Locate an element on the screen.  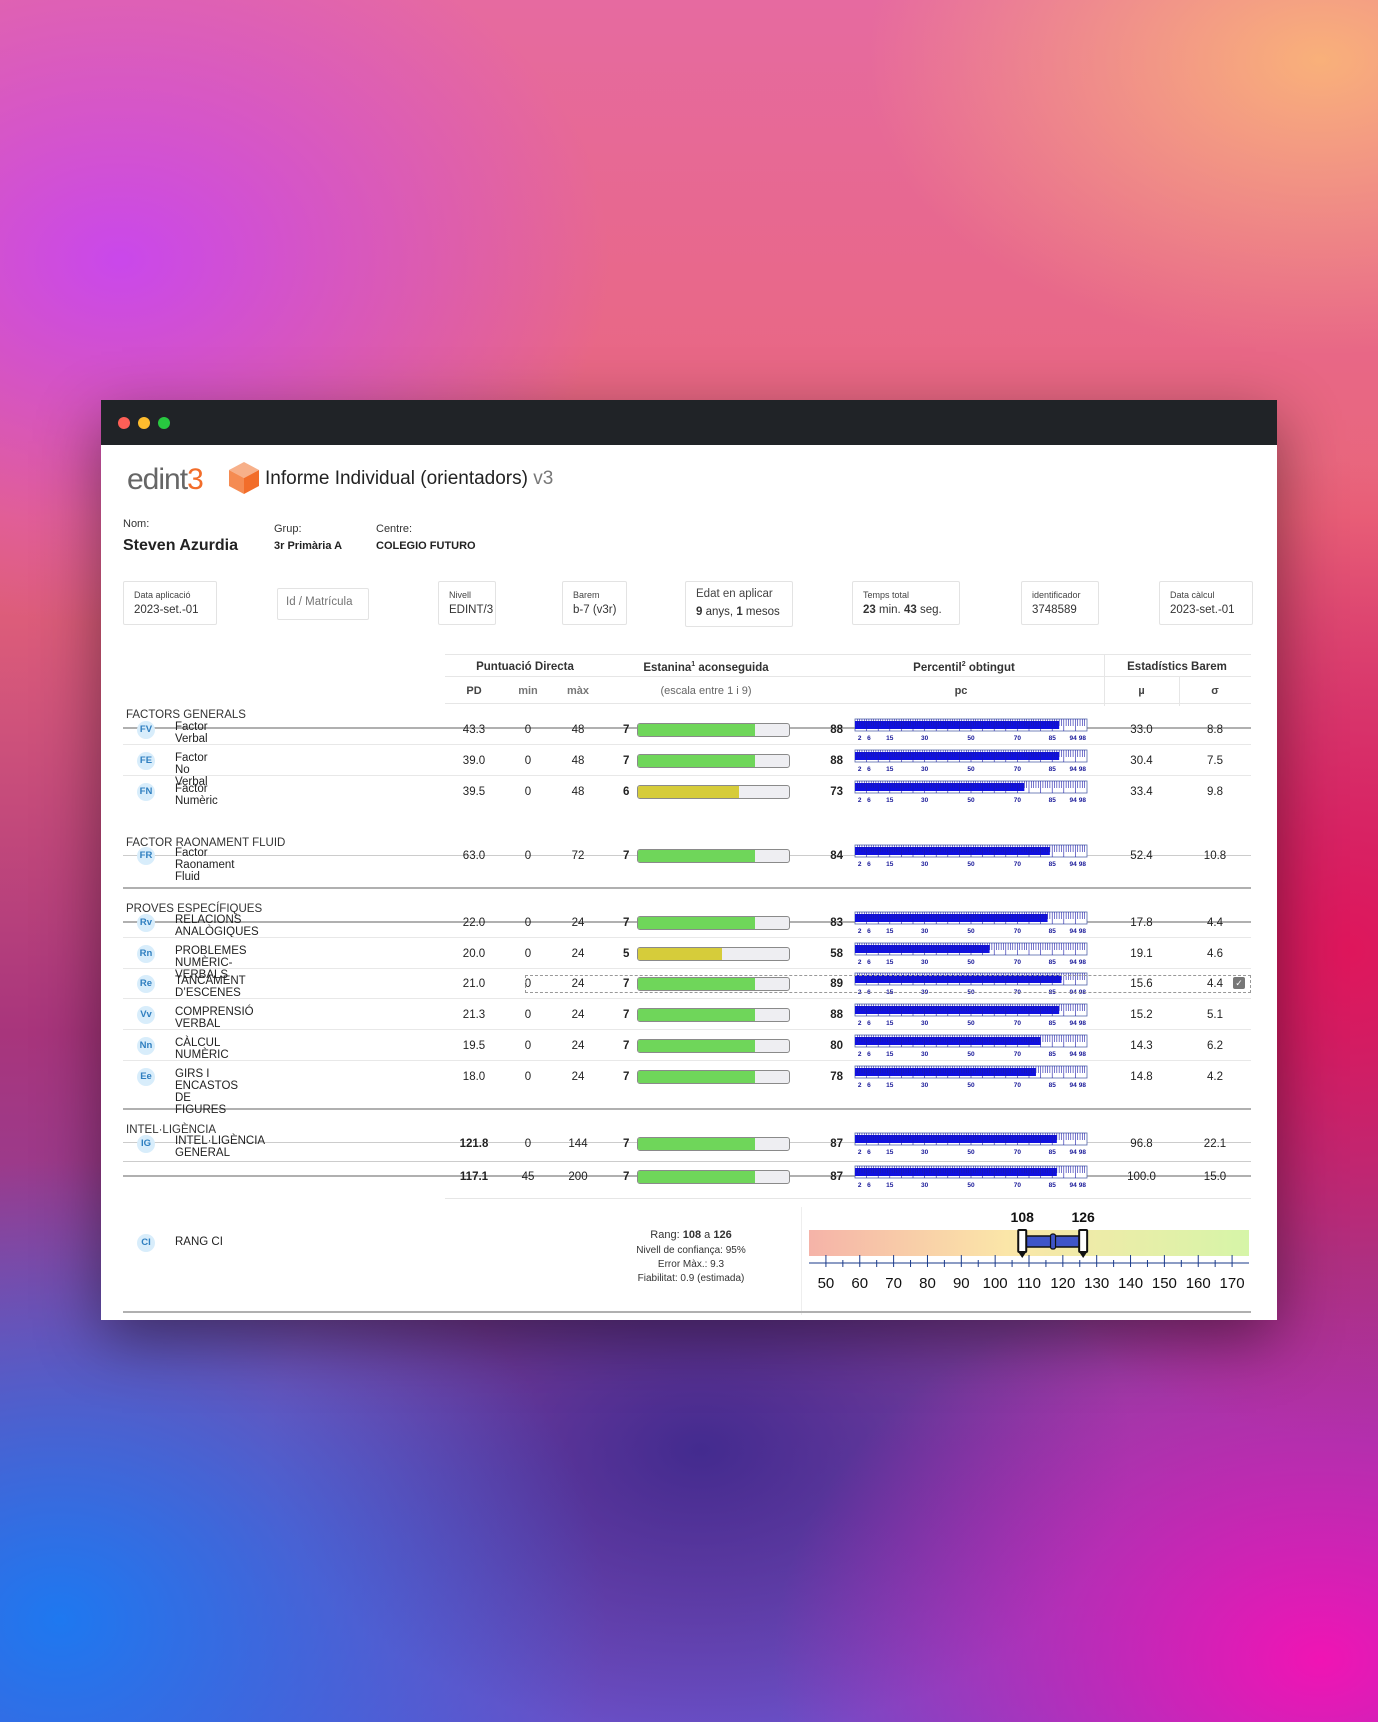
row-code-badge: IG is located at coordinates (146, 1144).